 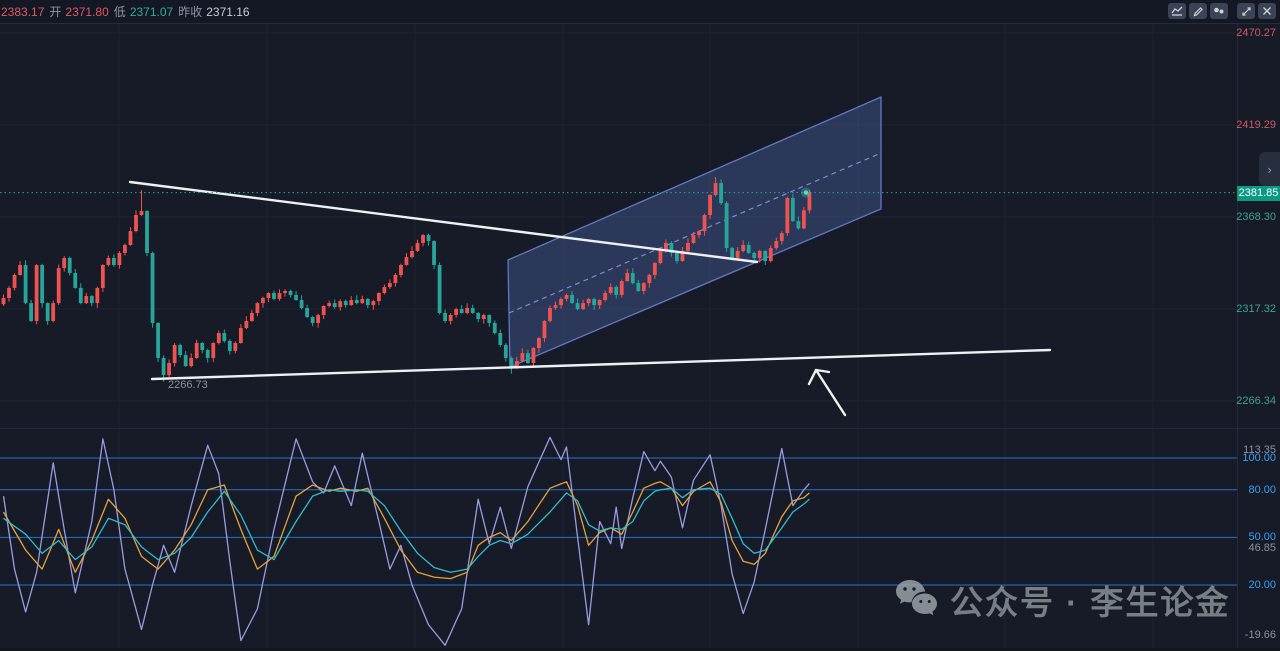 I want to click on indicator-button, so click(x=1177, y=11).